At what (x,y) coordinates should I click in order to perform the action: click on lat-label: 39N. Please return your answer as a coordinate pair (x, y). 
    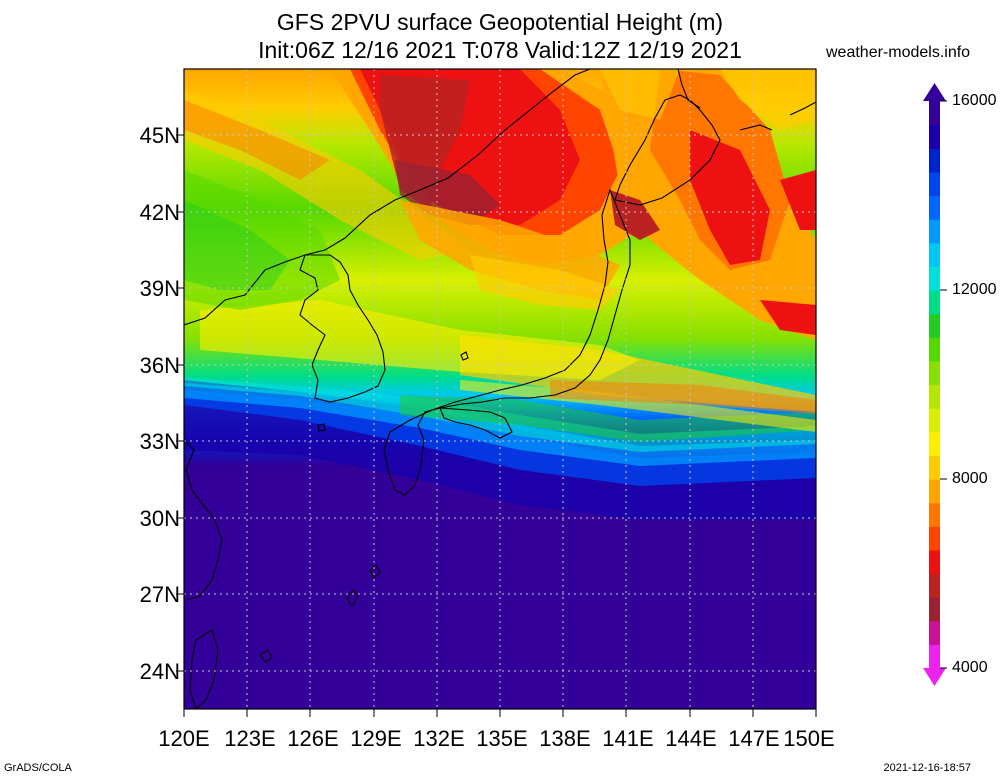
    Looking at the image, I should click on (159, 288).